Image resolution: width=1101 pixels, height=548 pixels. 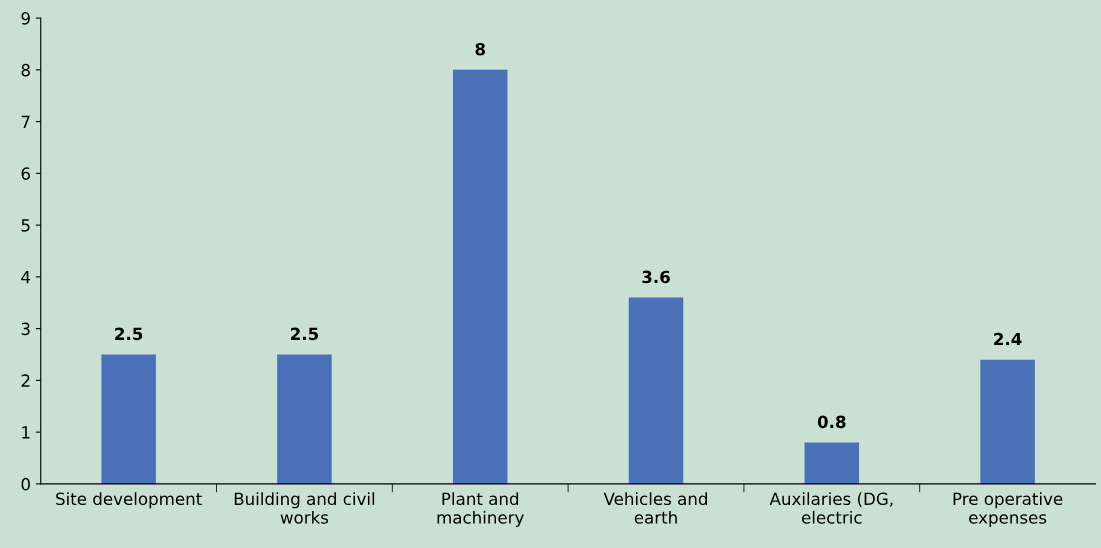 I want to click on x-tick-label: Auxilaries (DG, electric, so click(x=831, y=508).